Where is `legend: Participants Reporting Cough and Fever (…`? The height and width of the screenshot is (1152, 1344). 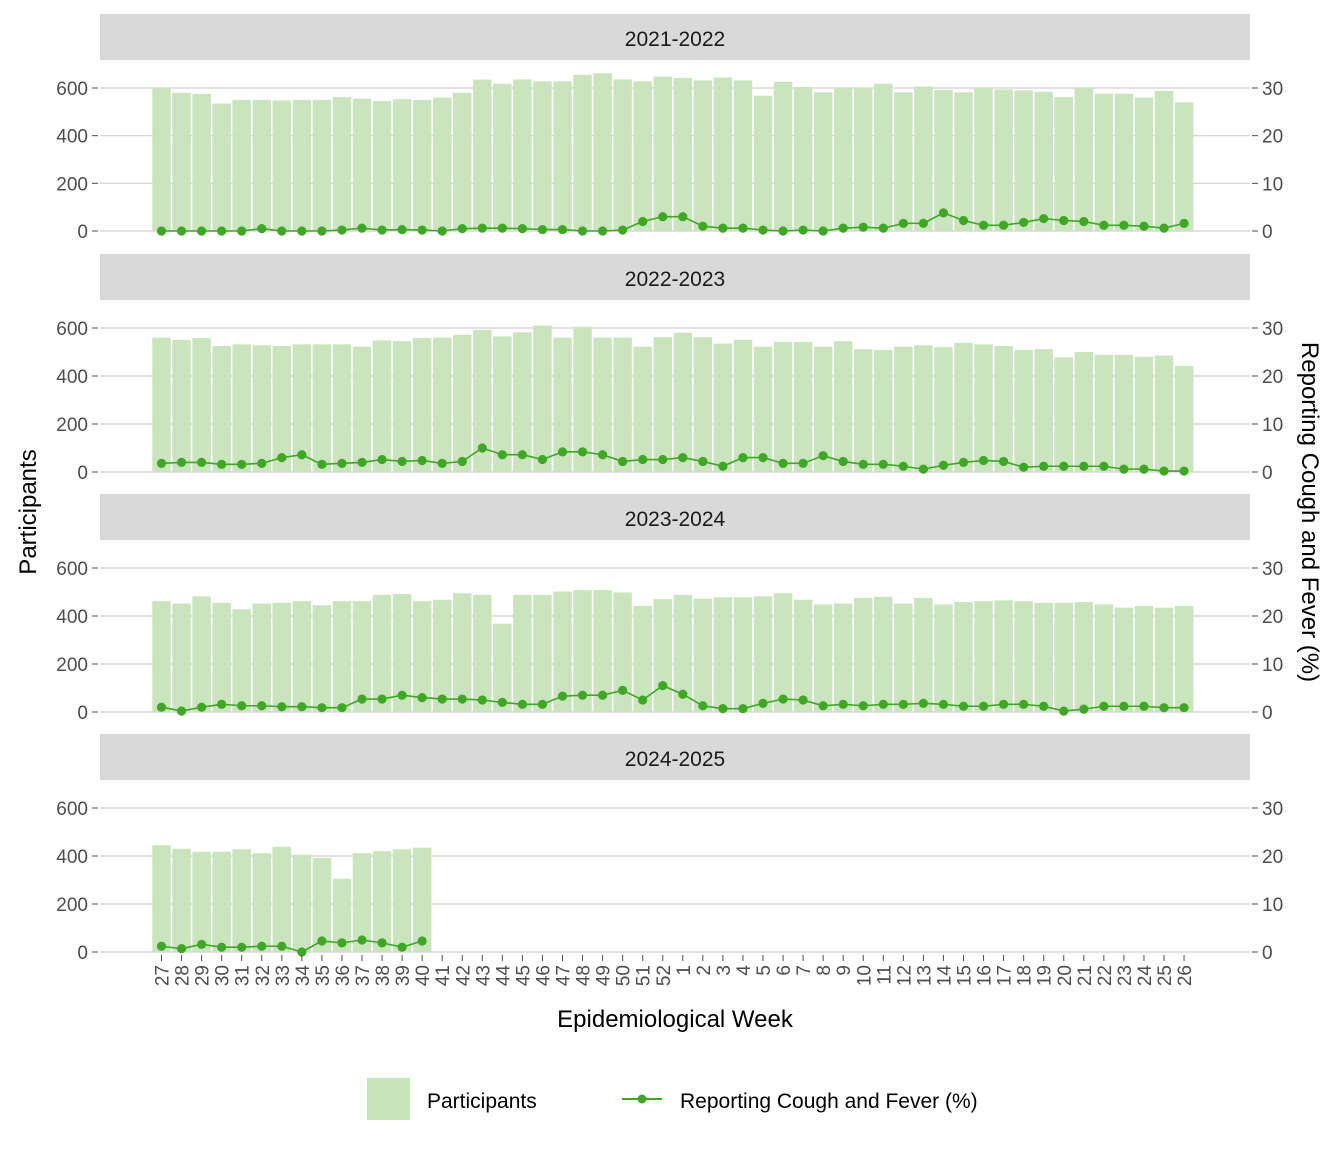
legend: Participants Reporting Cough and Fever (… is located at coordinates (672, 1099).